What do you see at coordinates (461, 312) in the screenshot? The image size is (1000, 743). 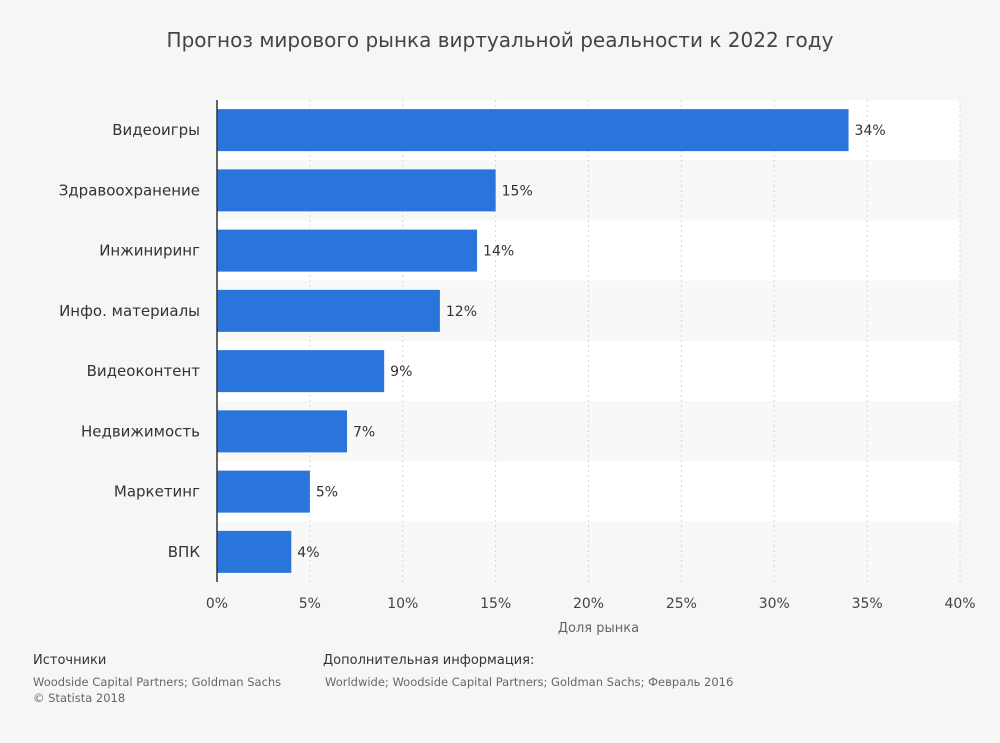 I see `value-label: 12%` at bounding box center [461, 312].